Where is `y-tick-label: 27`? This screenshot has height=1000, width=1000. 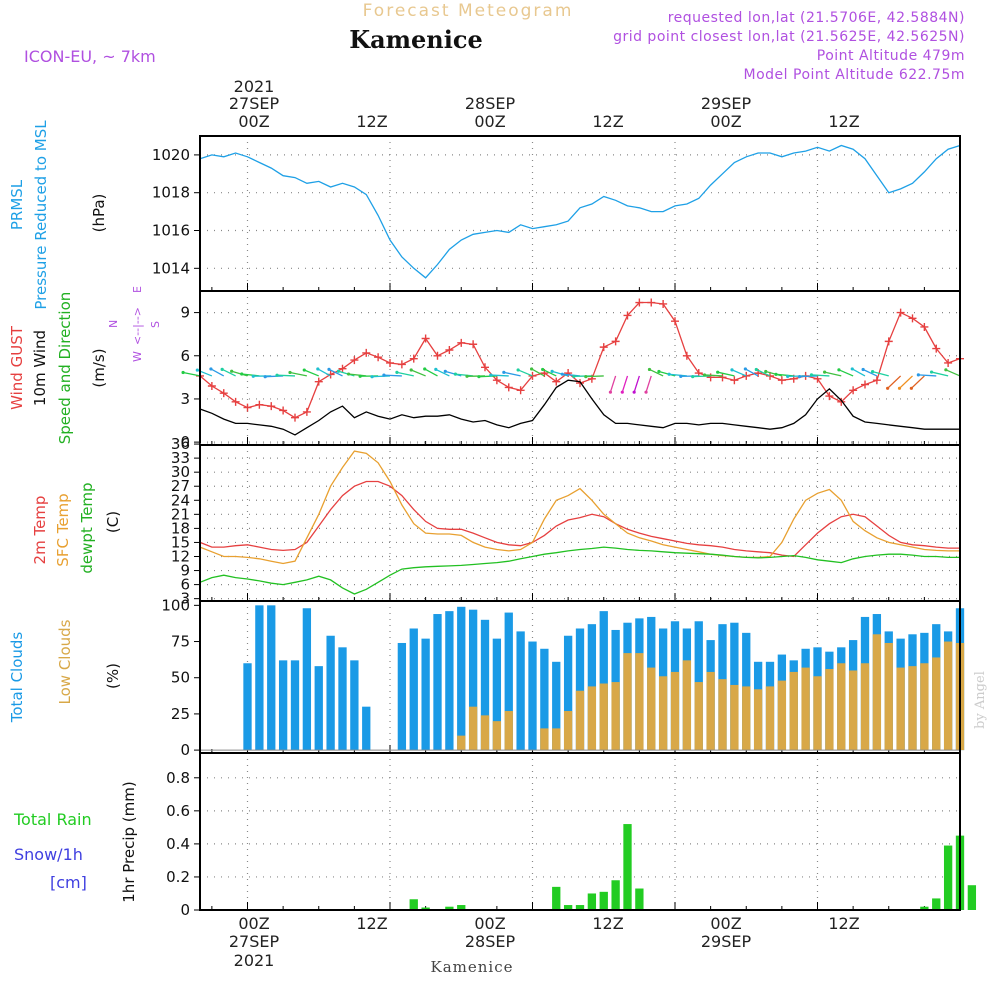 y-tick-label: 27 is located at coordinates (180, 486).